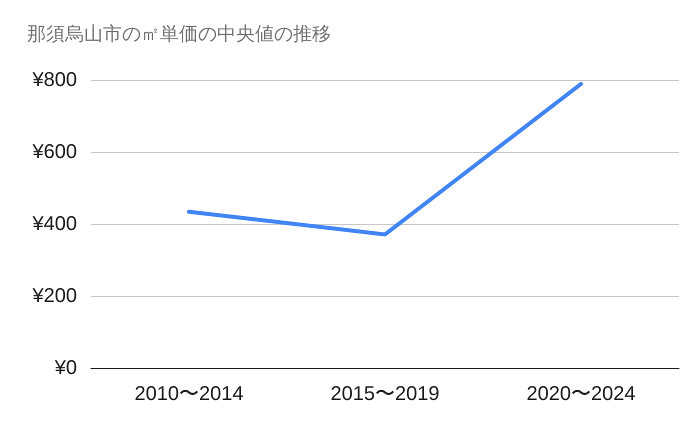 This screenshot has height=433, width=700. Describe the element at coordinates (54, 152) in the screenshot. I see `y-tick-label: ¥600` at that location.